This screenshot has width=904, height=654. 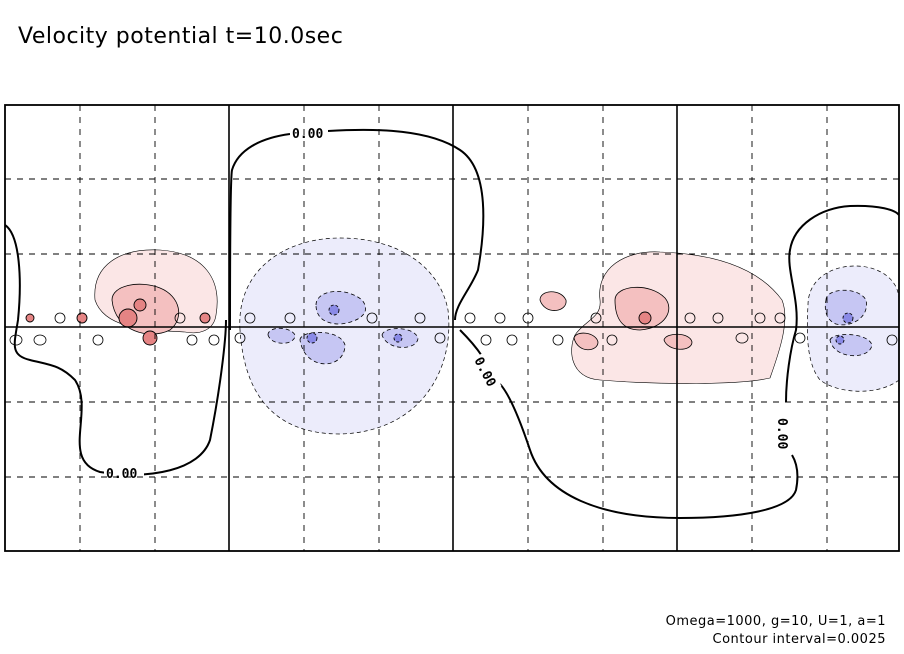 What do you see at coordinates (799, 639) in the screenshot?
I see `footer-contour-interval: Contour interval=0.0025` at bounding box center [799, 639].